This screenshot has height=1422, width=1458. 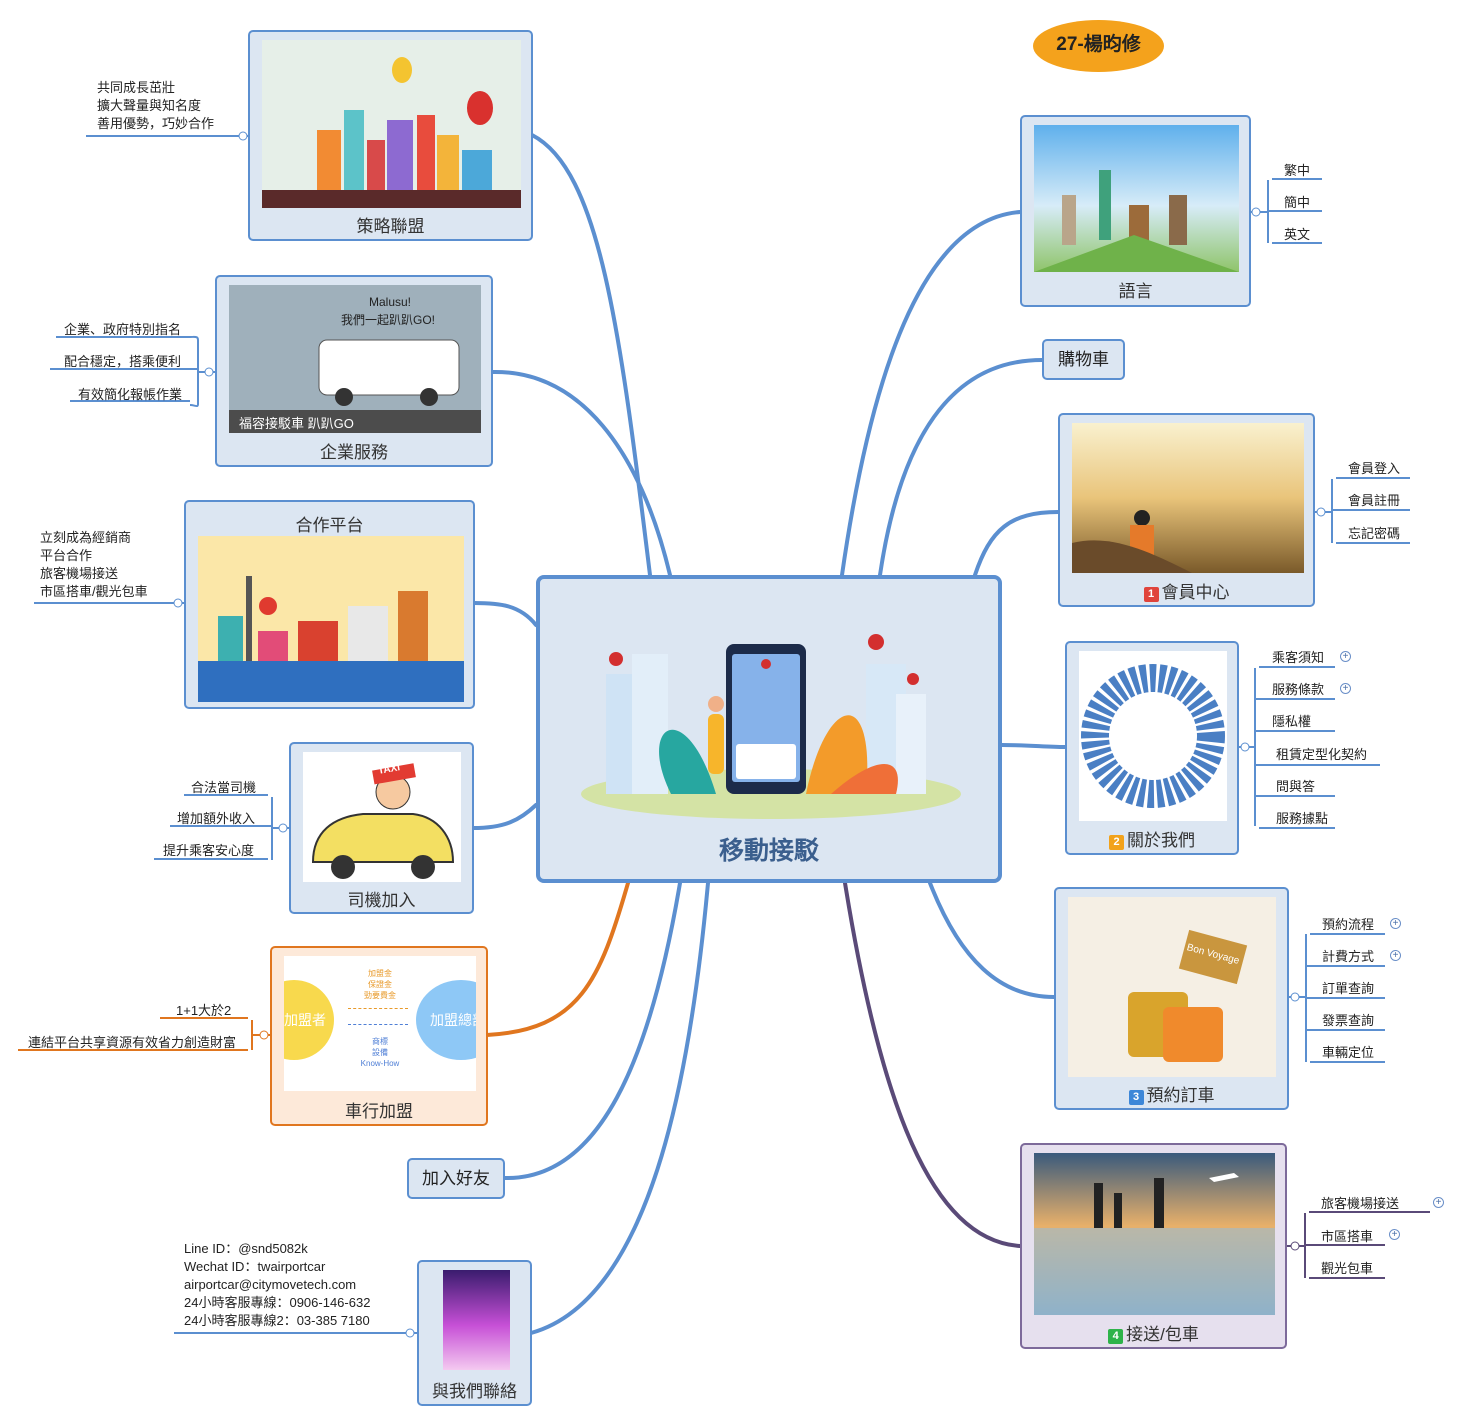 What do you see at coordinates (1296, 786) in the screenshot?
I see `leaf-about-5: 問與答` at bounding box center [1296, 786].